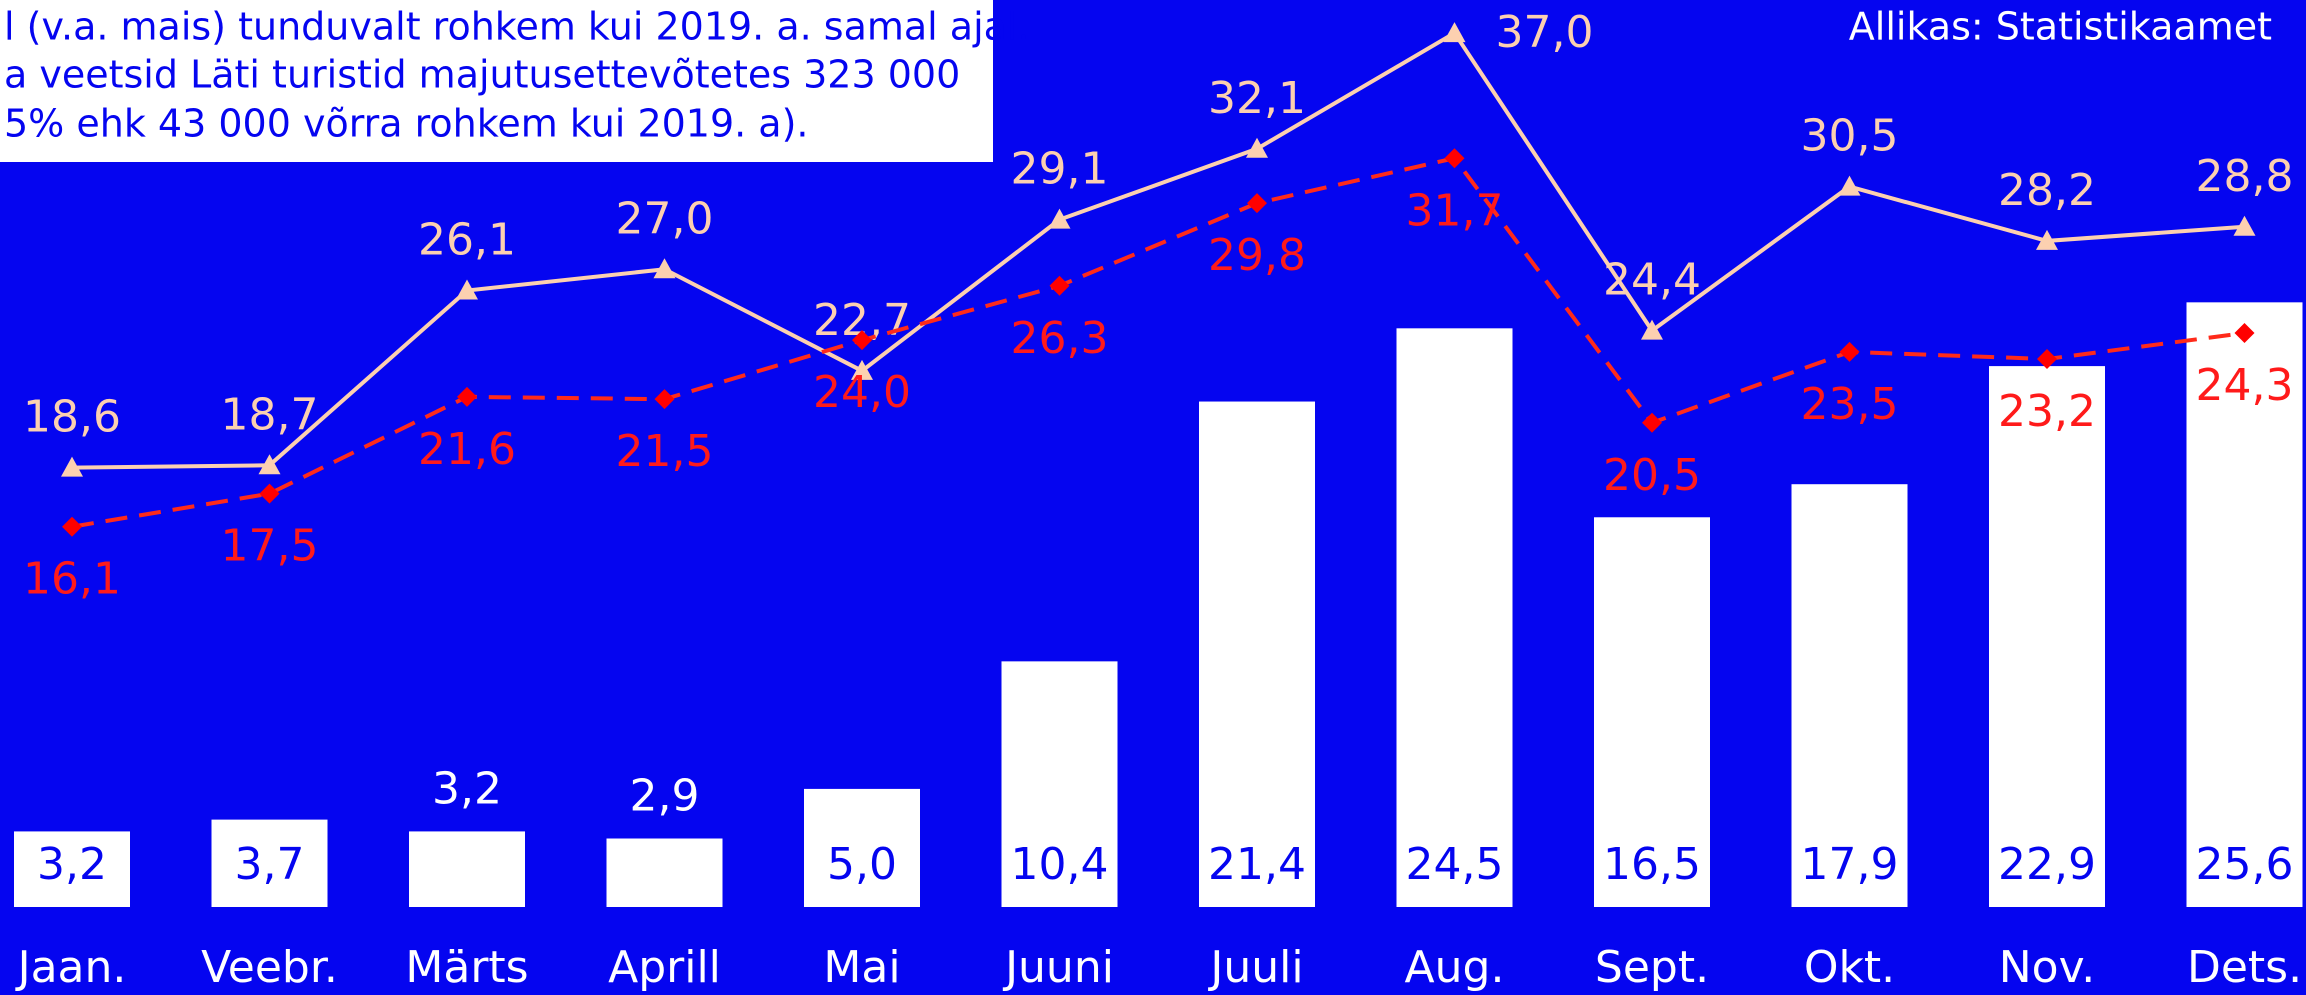 The width and height of the screenshot is (2306, 995). Describe the element at coordinates (665, 218) in the screenshot. I see `point-label: 27,0` at that location.